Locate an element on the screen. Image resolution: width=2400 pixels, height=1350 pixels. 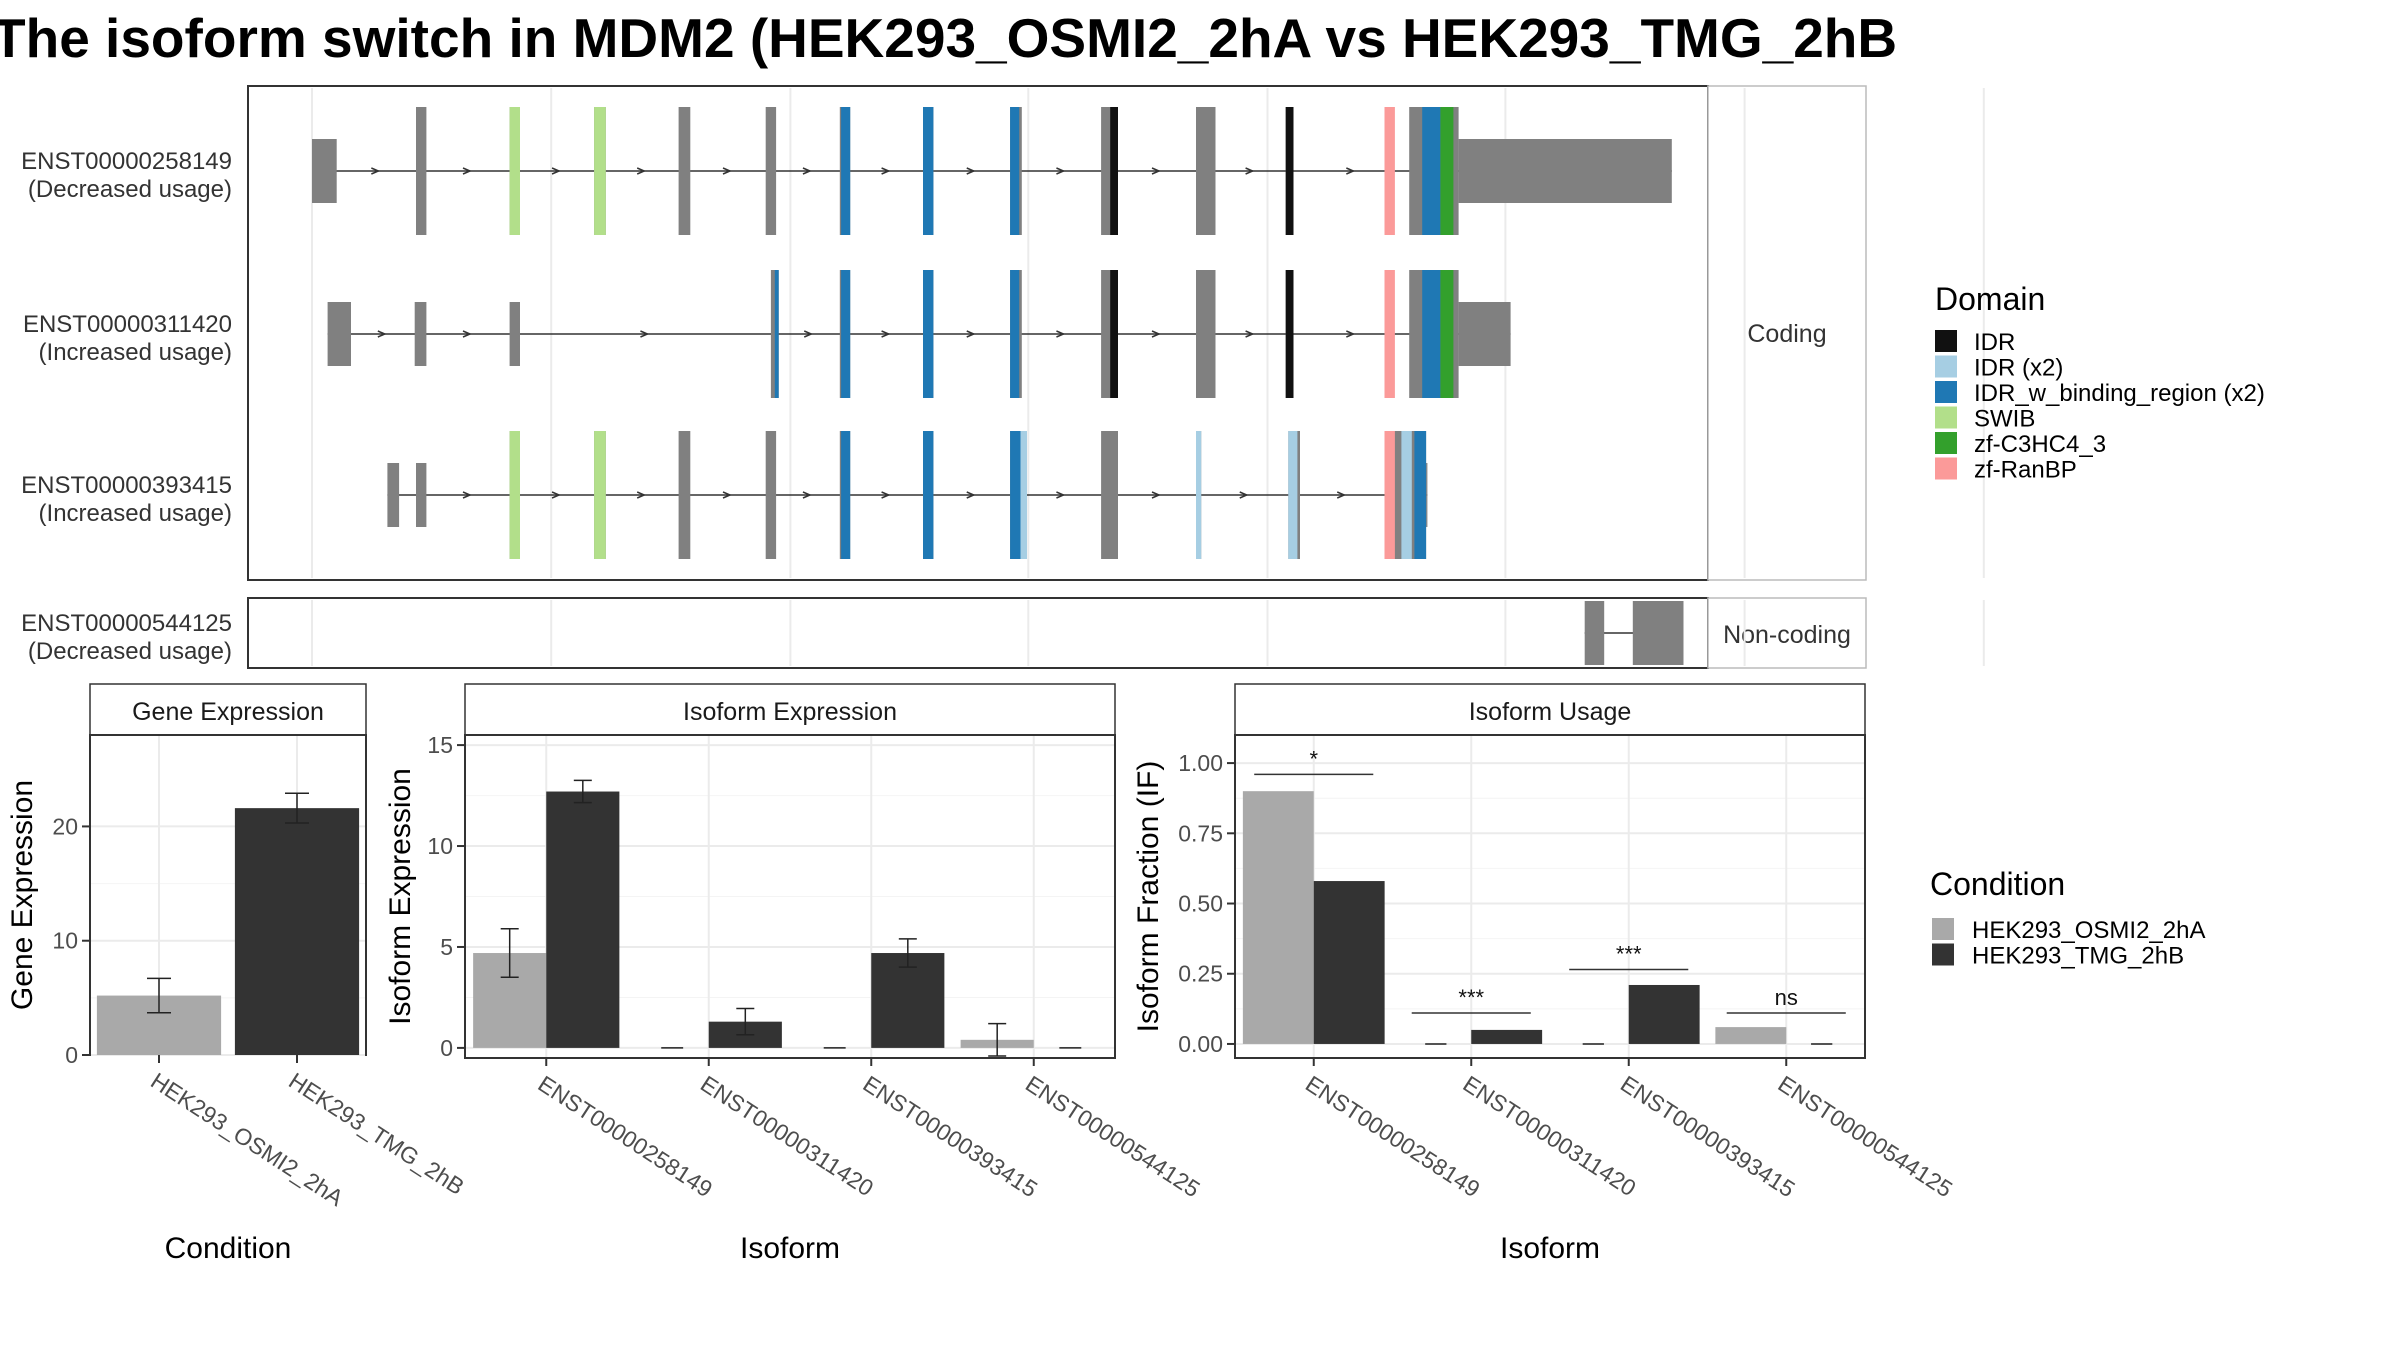
isoform-id-label: ENST00000311420 is located at coordinates (127, 324).